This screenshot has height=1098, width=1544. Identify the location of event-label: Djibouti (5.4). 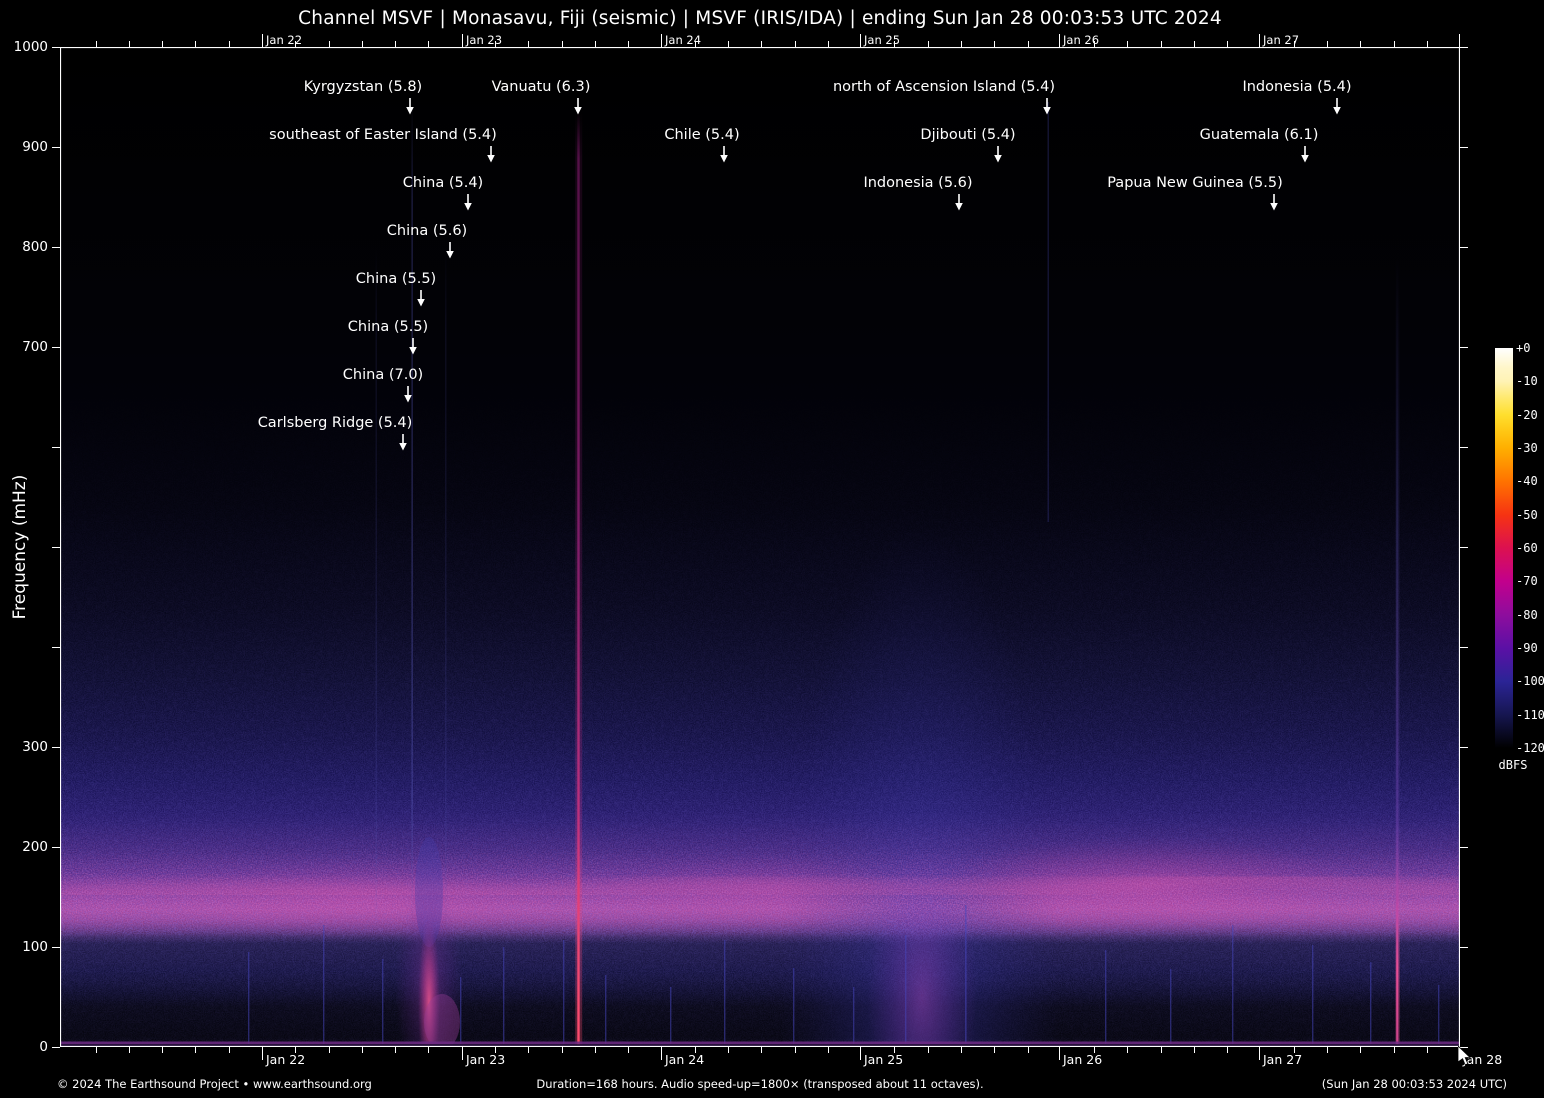
(968, 135).